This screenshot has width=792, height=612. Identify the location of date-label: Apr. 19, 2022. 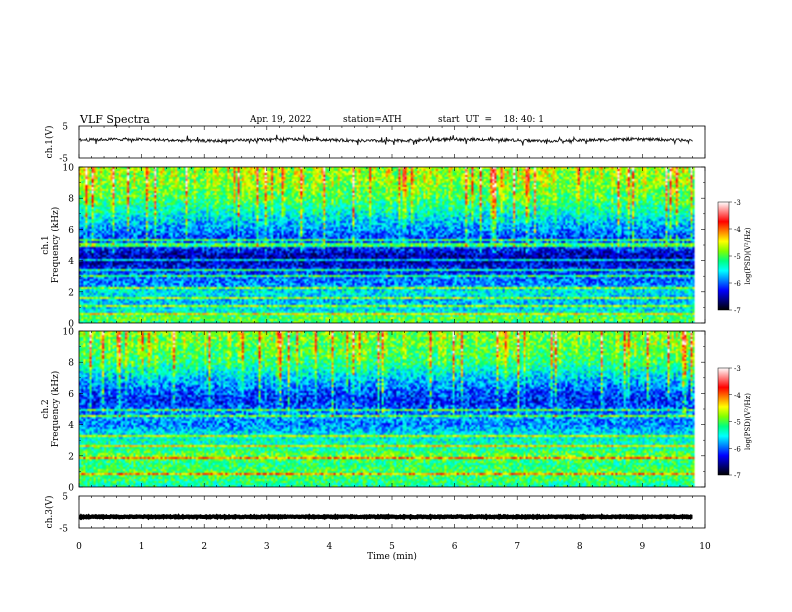
(281, 120).